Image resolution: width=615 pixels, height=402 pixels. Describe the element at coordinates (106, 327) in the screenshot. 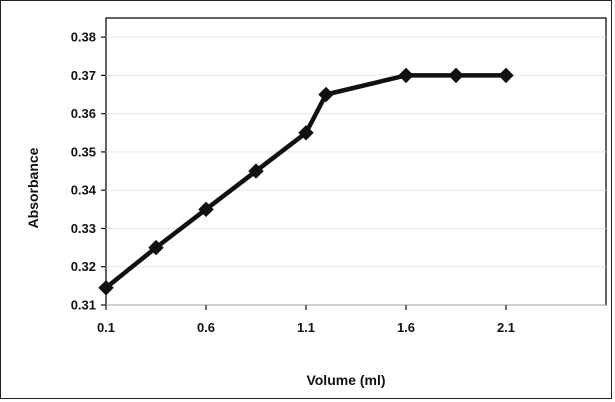

I see `x-tick-label: 0.1` at that location.